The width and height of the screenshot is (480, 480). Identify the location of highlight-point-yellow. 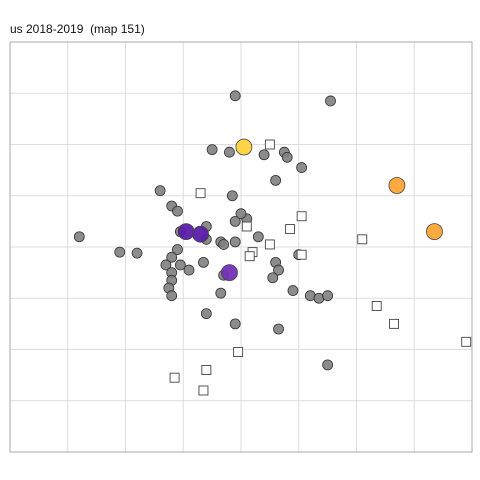
(244, 147).